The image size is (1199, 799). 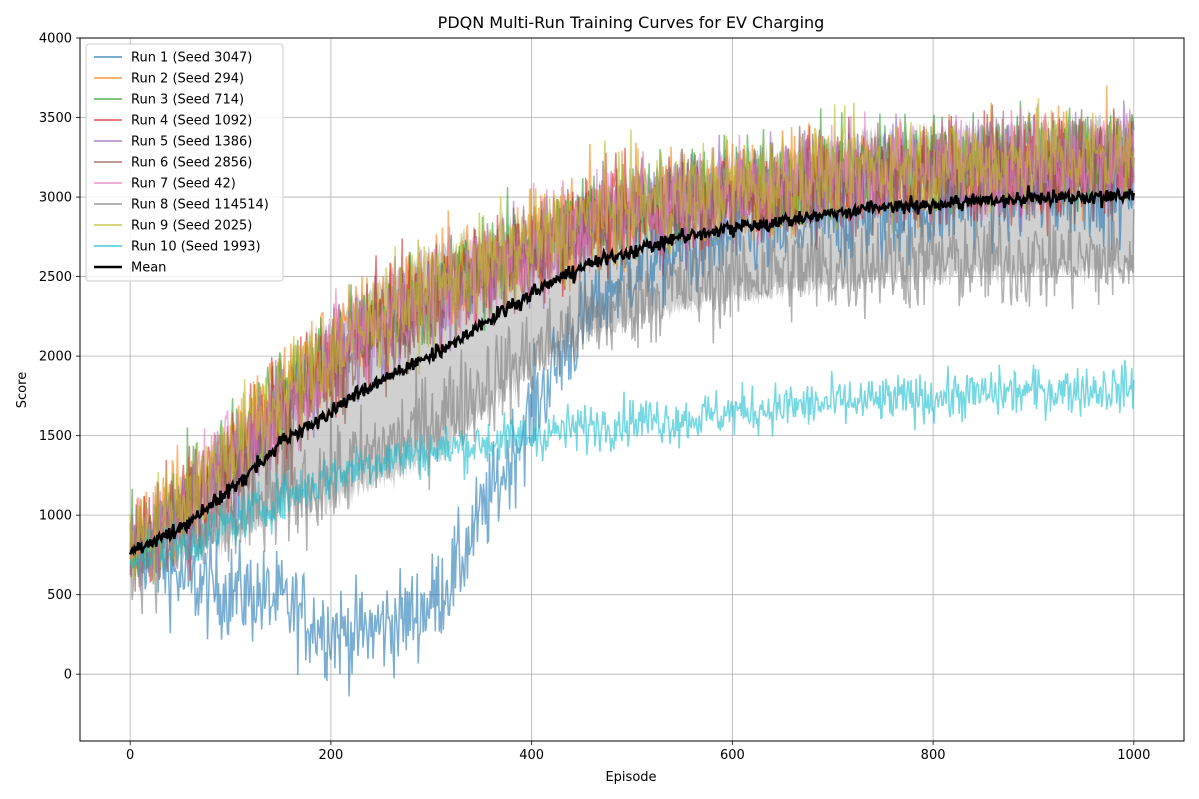 I want to click on legend-label: Run 2 (Seed 294), so click(x=187, y=79).